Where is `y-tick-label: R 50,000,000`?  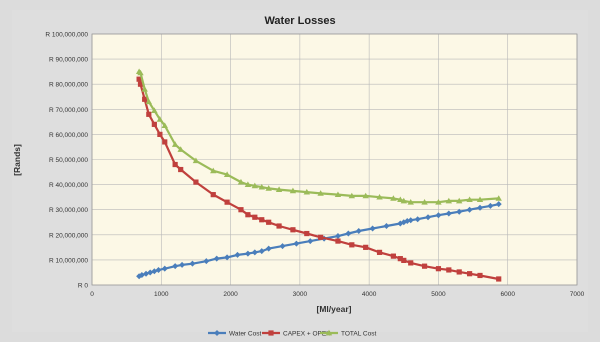 y-tick-label: R 50,000,000 is located at coordinates (68, 160).